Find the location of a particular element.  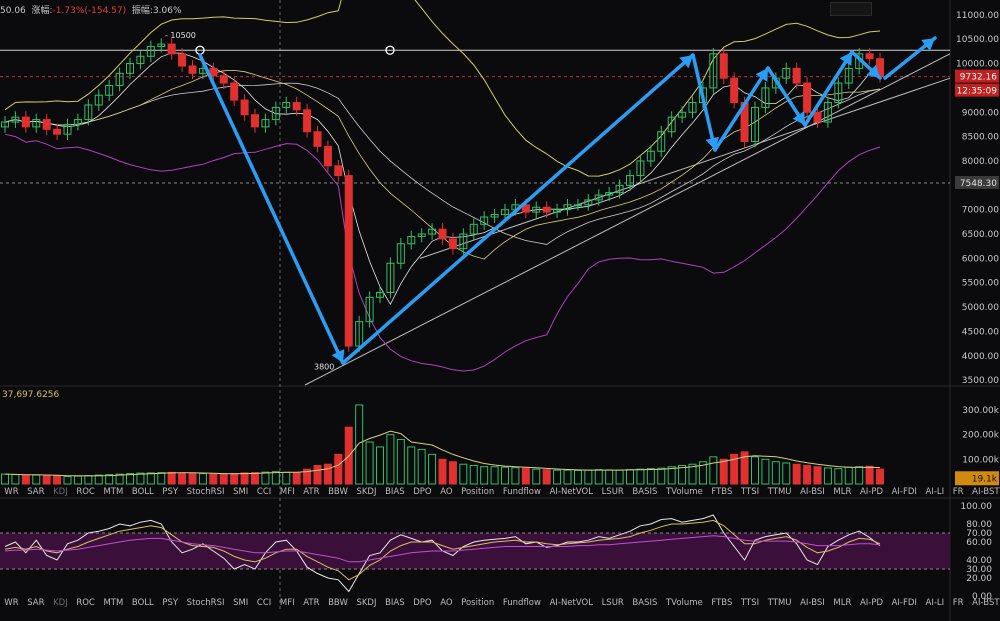

price-tick-7: 7000.00 is located at coordinates (980, 211).